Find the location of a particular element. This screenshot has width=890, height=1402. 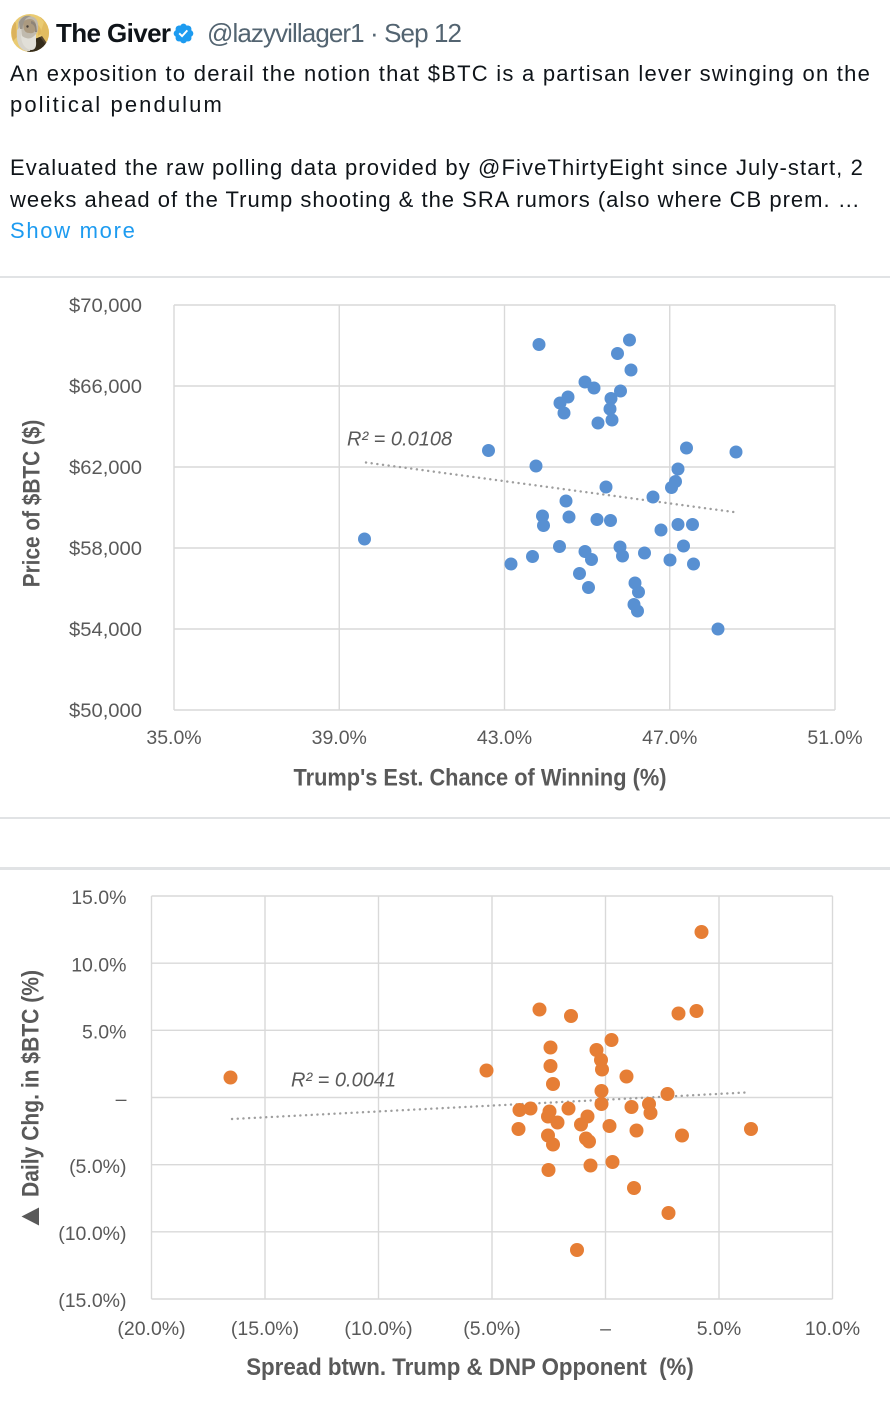

svg-text: 39.0% is located at coordinates (339, 738).